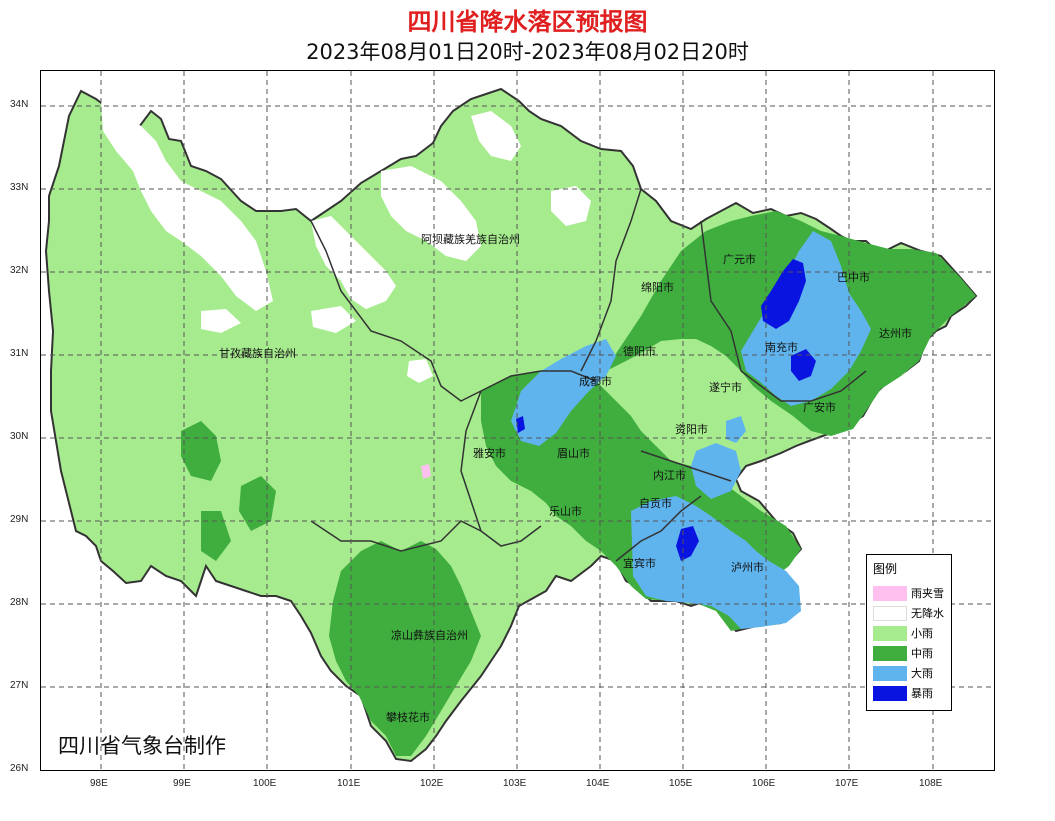 The width and height of the screenshot is (1055, 821). I want to click on city-label: 南充市, so click(781, 347).